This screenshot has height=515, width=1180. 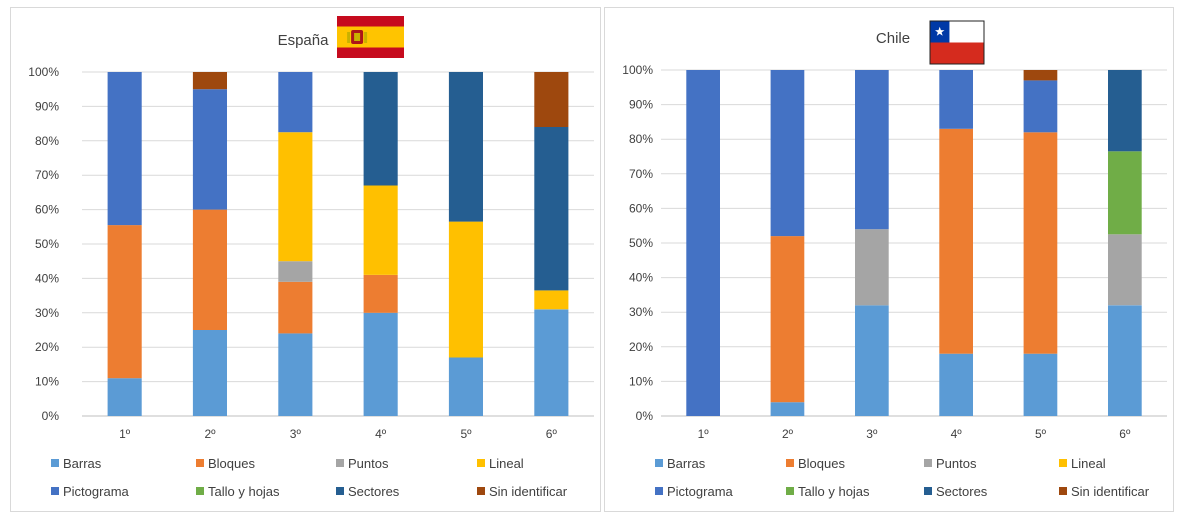 What do you see at coordinates (82, 463) in the screenshot?
I see `legend-item-label: Barras` at bounding box center [82, 463].